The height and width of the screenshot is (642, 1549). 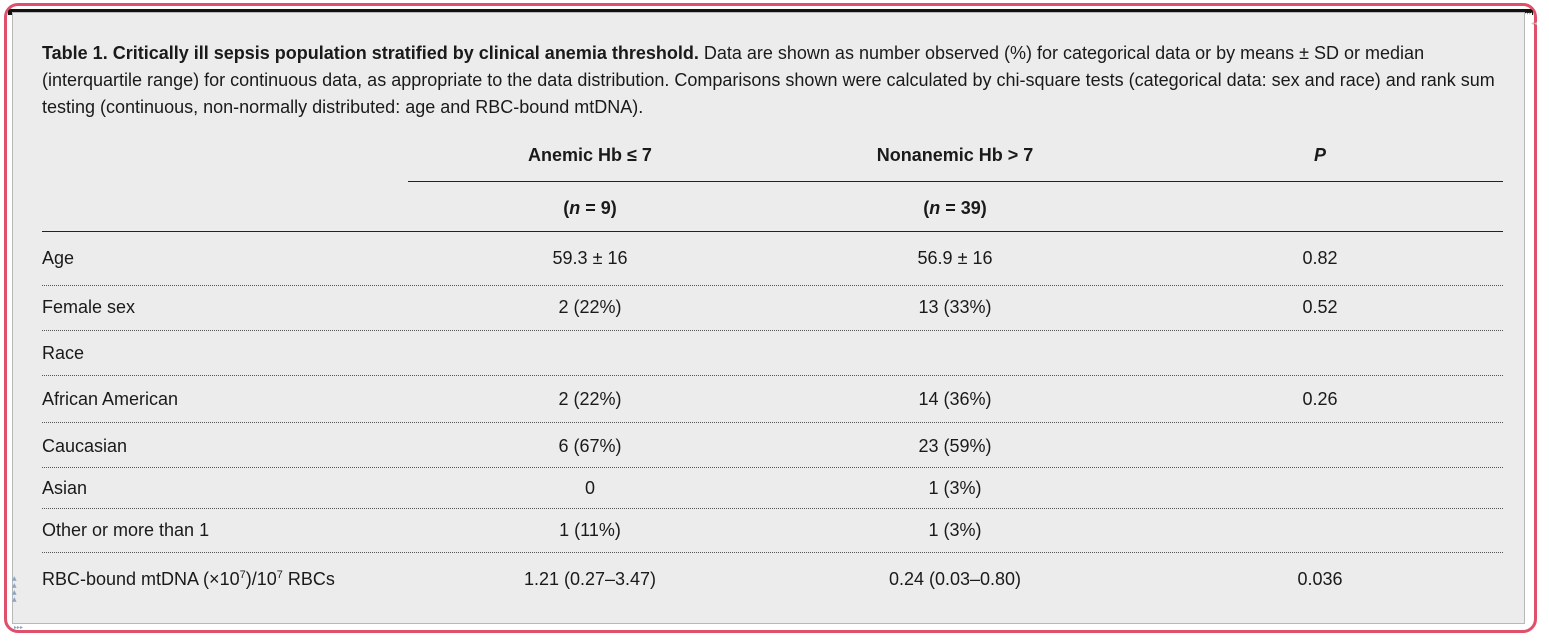 I want to click on header-p: P, so click(x=1319, y=155).